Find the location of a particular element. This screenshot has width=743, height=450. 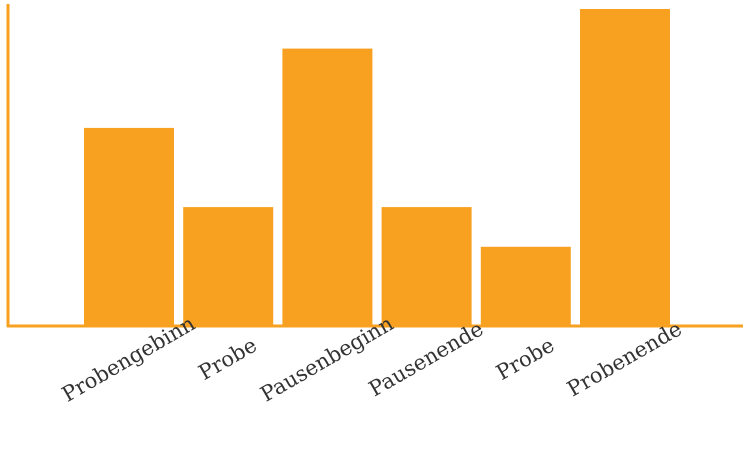

x-tick-label-5: Probe is located at coordinates (525, 359).